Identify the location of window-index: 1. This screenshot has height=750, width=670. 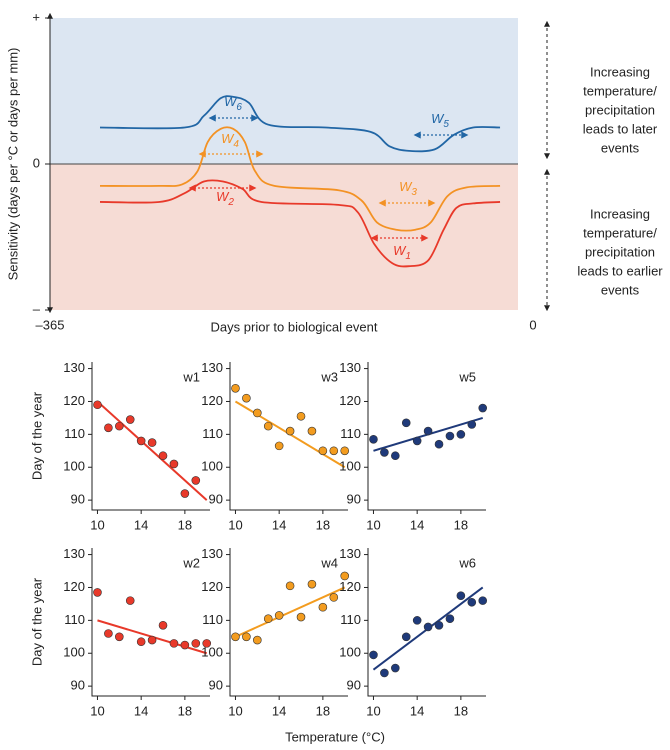
(408, 256).